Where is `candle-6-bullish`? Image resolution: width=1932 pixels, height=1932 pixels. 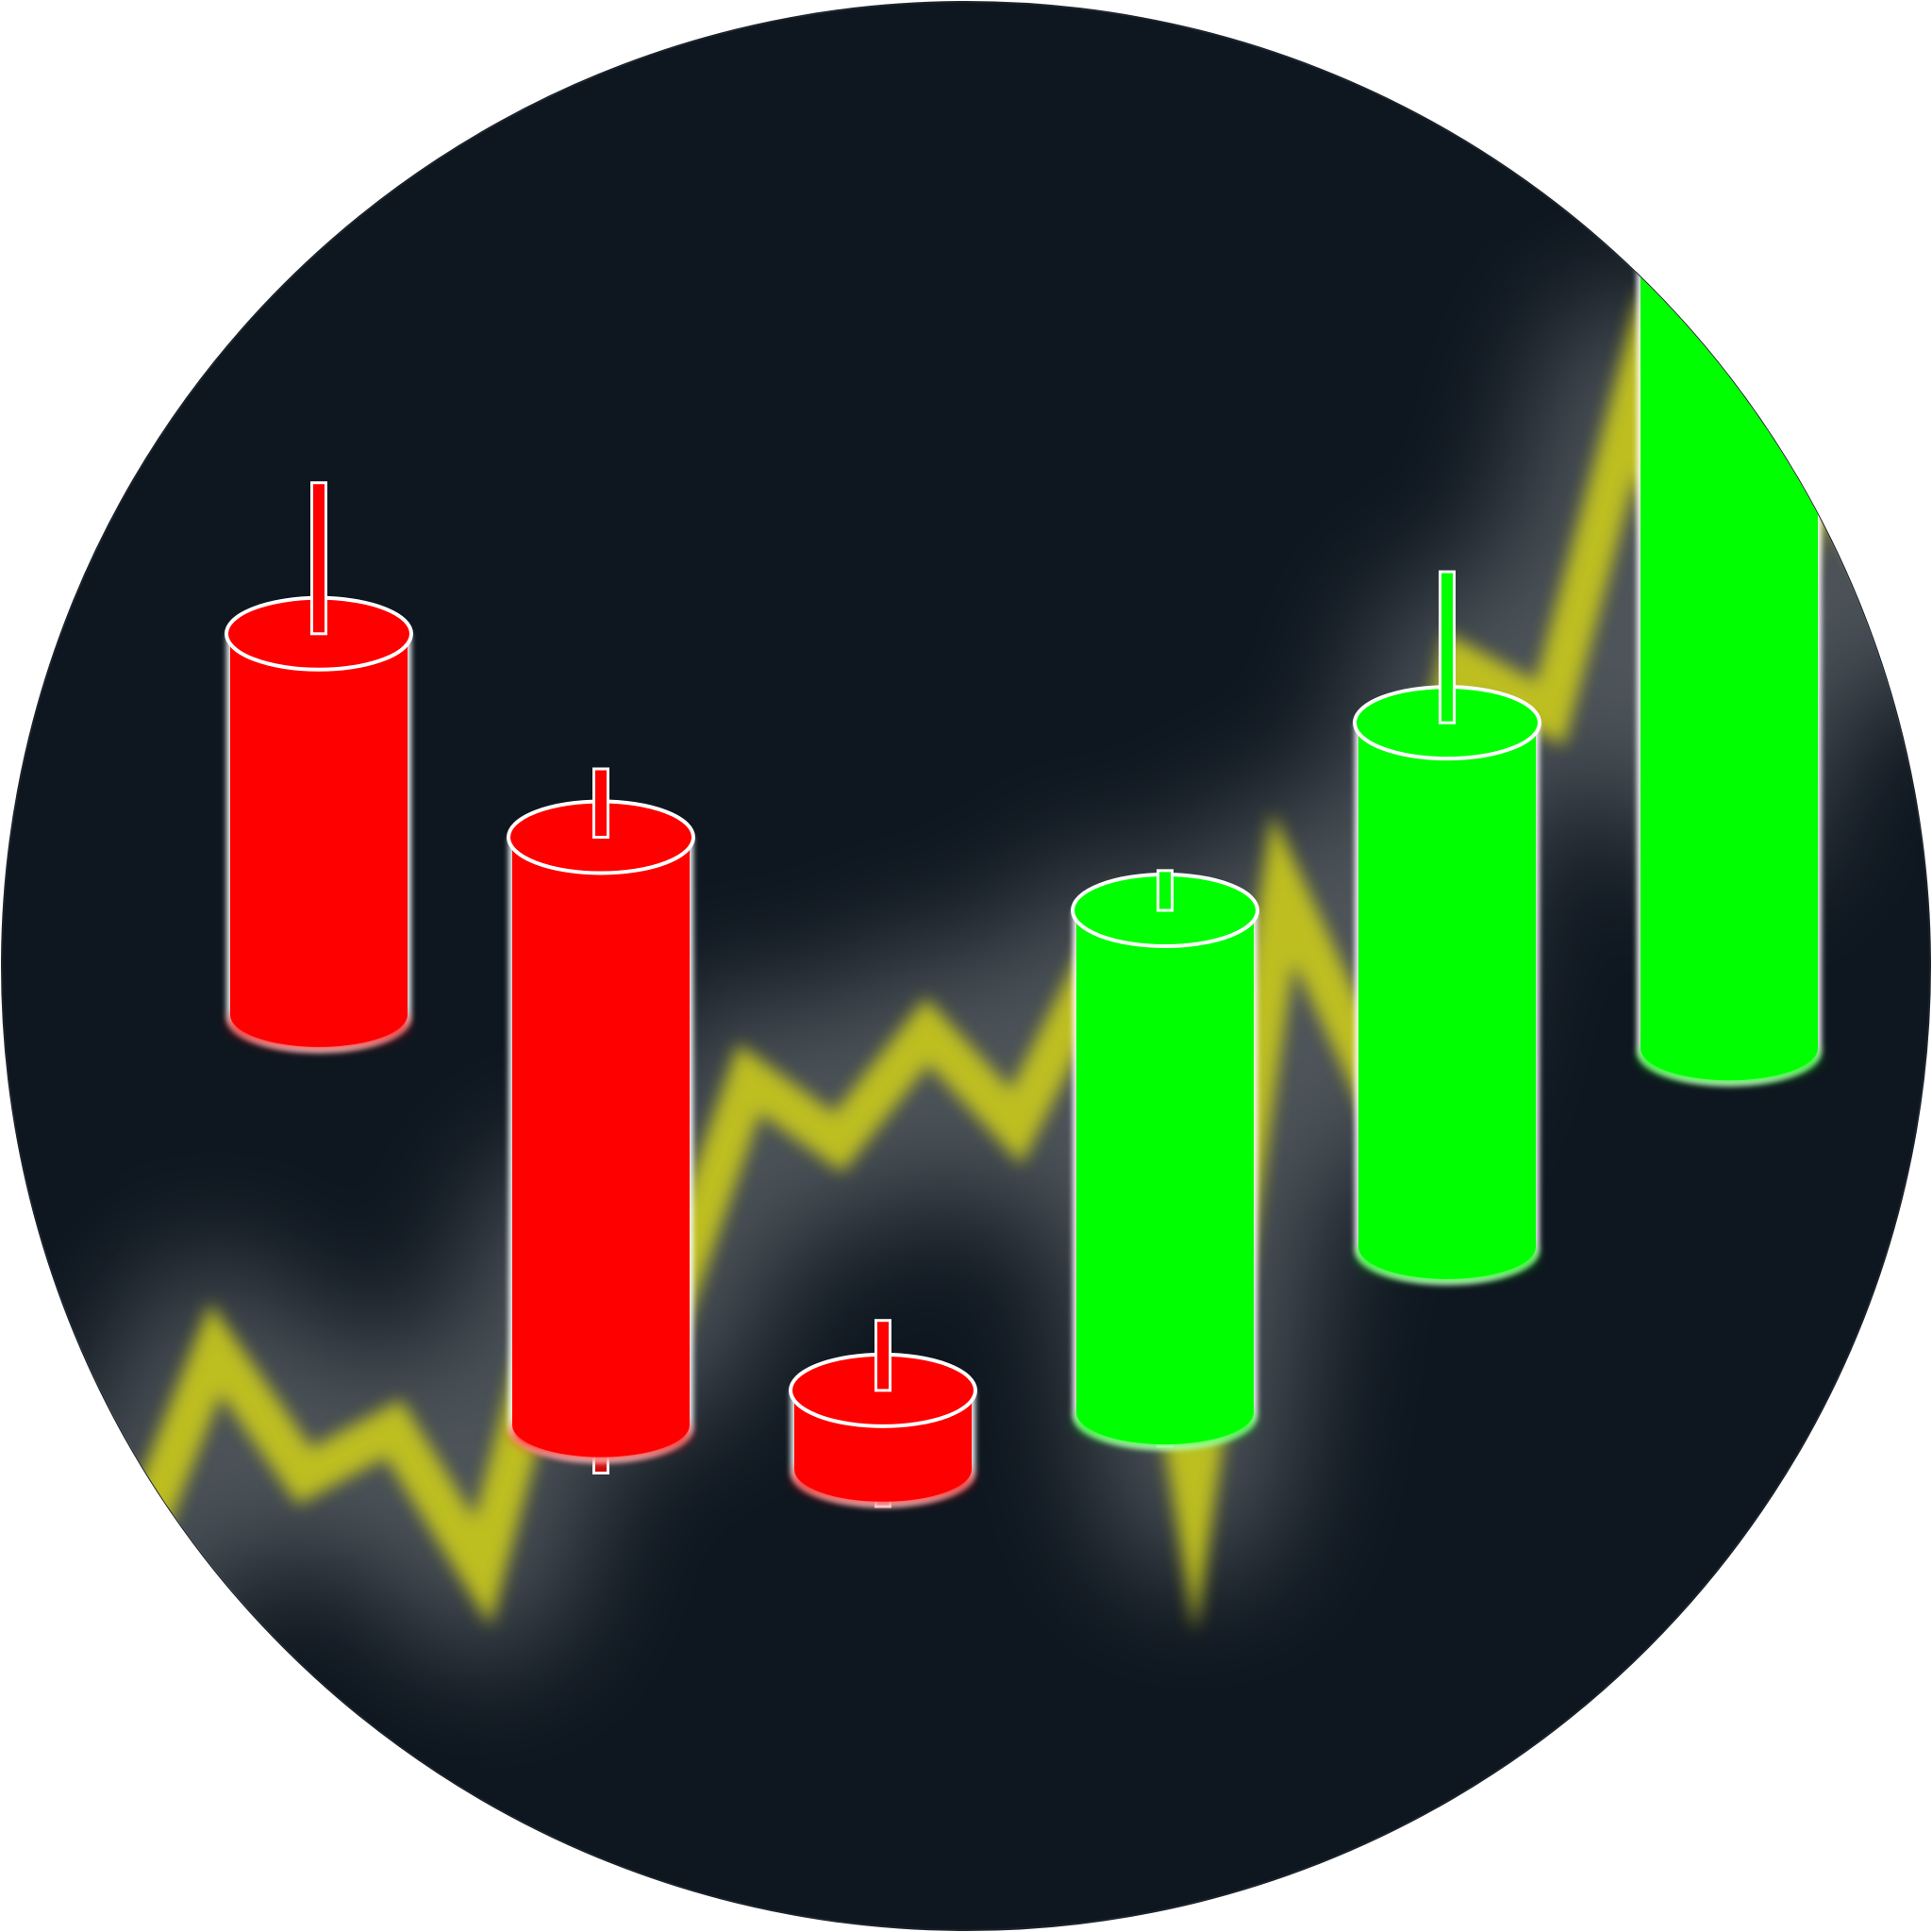
candle-6-bullish is located at coordinates (1729, 655).